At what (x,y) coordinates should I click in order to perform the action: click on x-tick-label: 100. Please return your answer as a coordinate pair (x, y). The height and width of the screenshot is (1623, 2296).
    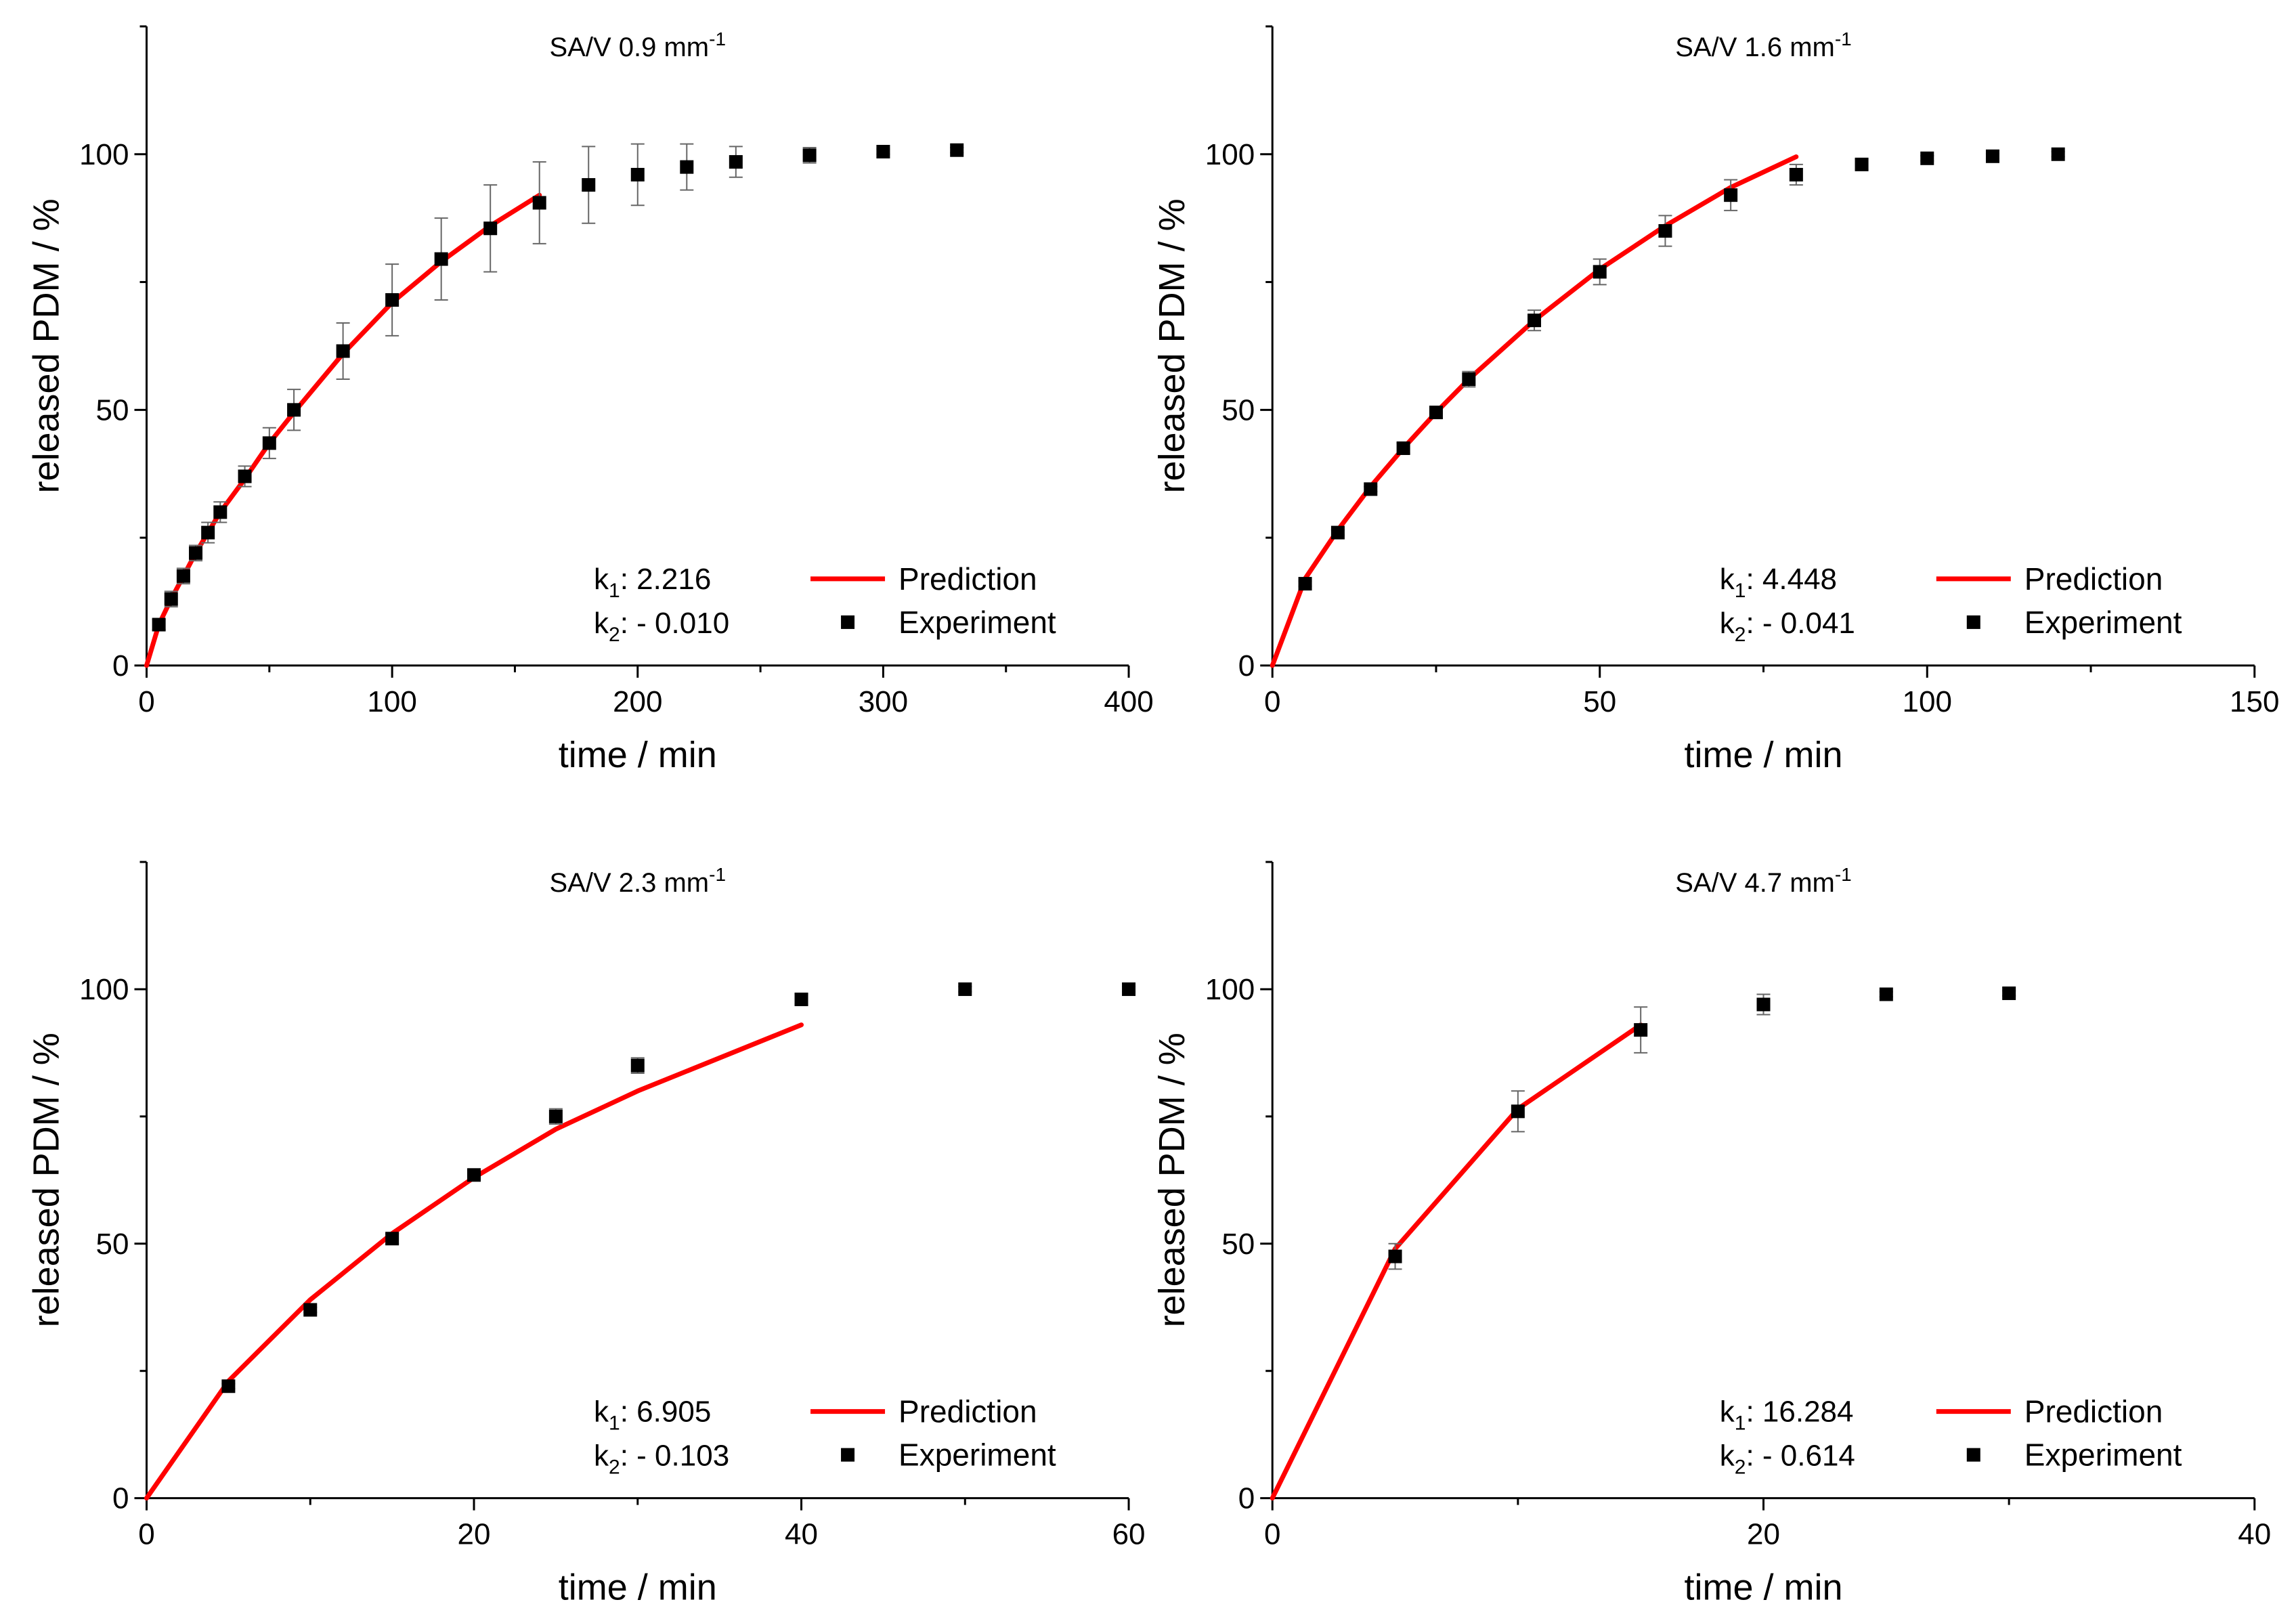
    Looking at the image, I should click on (391, 701).